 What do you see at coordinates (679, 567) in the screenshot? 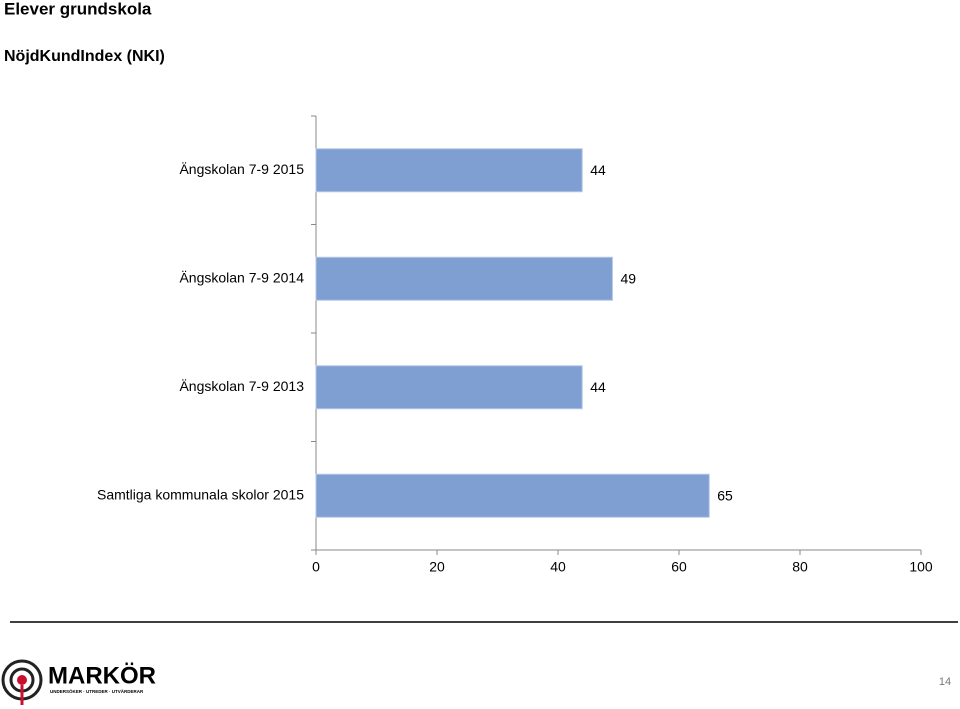
I see `x-tick-label: 60` at bounding box center [679, 567].